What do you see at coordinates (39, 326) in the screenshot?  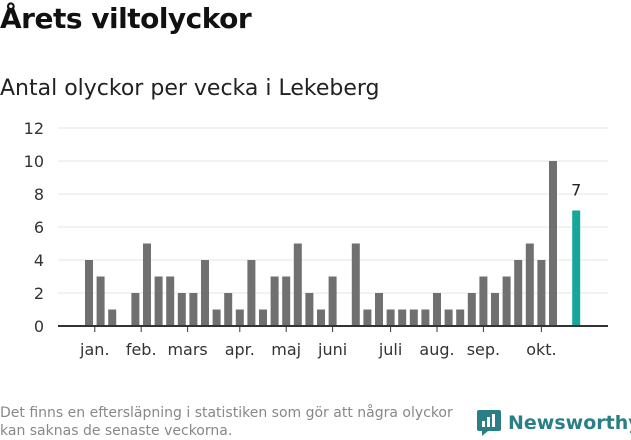 I see `y-tick-label: 0` at bounding box center [39, 326].